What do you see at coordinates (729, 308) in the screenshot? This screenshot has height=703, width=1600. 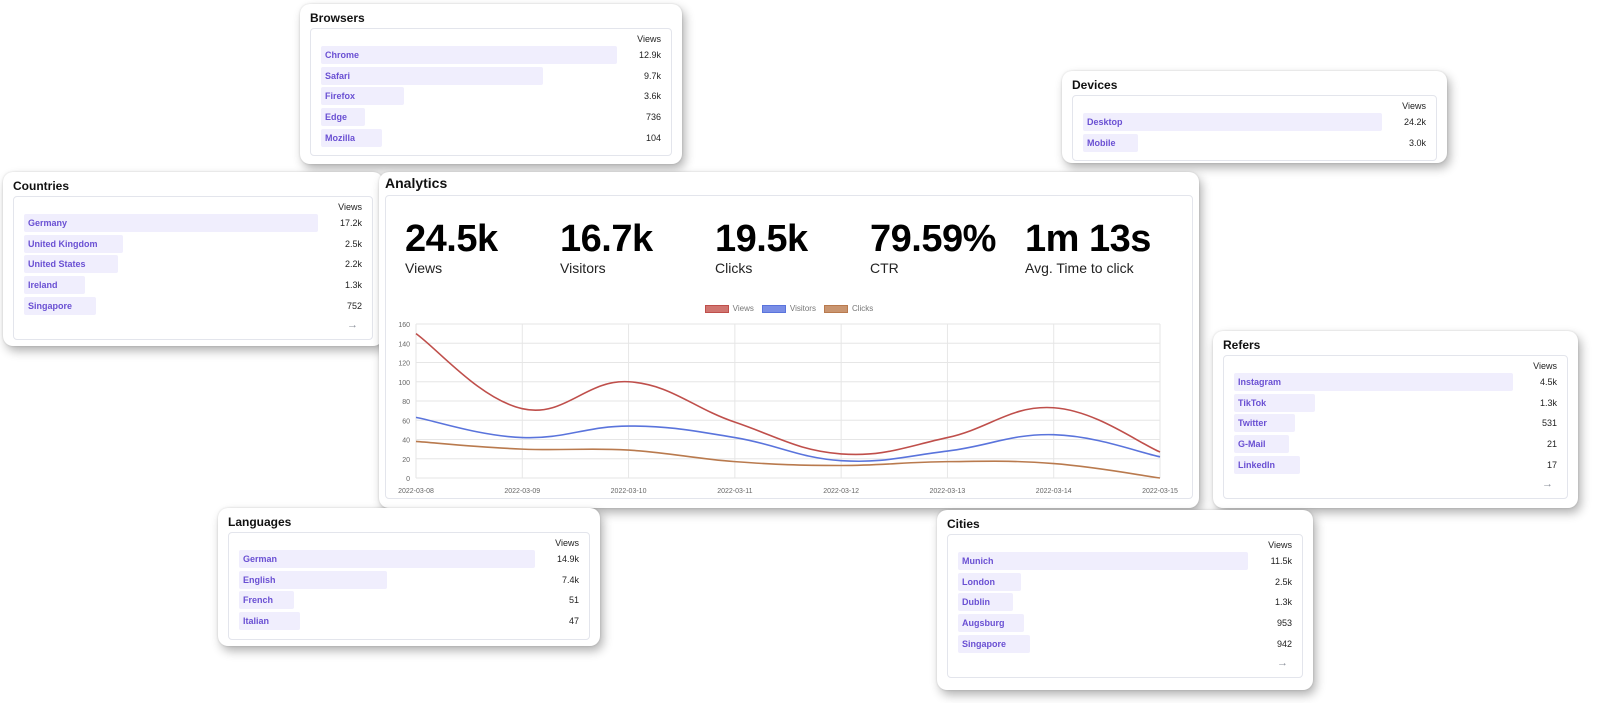 I see `legend-item-views: Views` at bounding box center [729, 308].